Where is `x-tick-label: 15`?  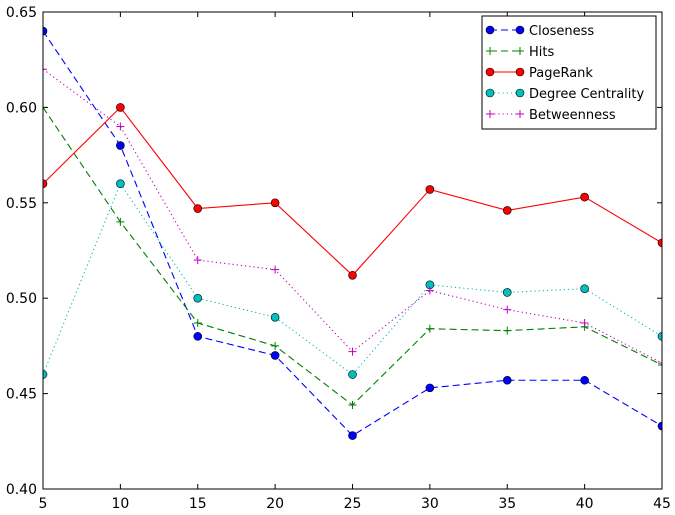
x-tick-label: 15 is located at coordinates (198, 504).